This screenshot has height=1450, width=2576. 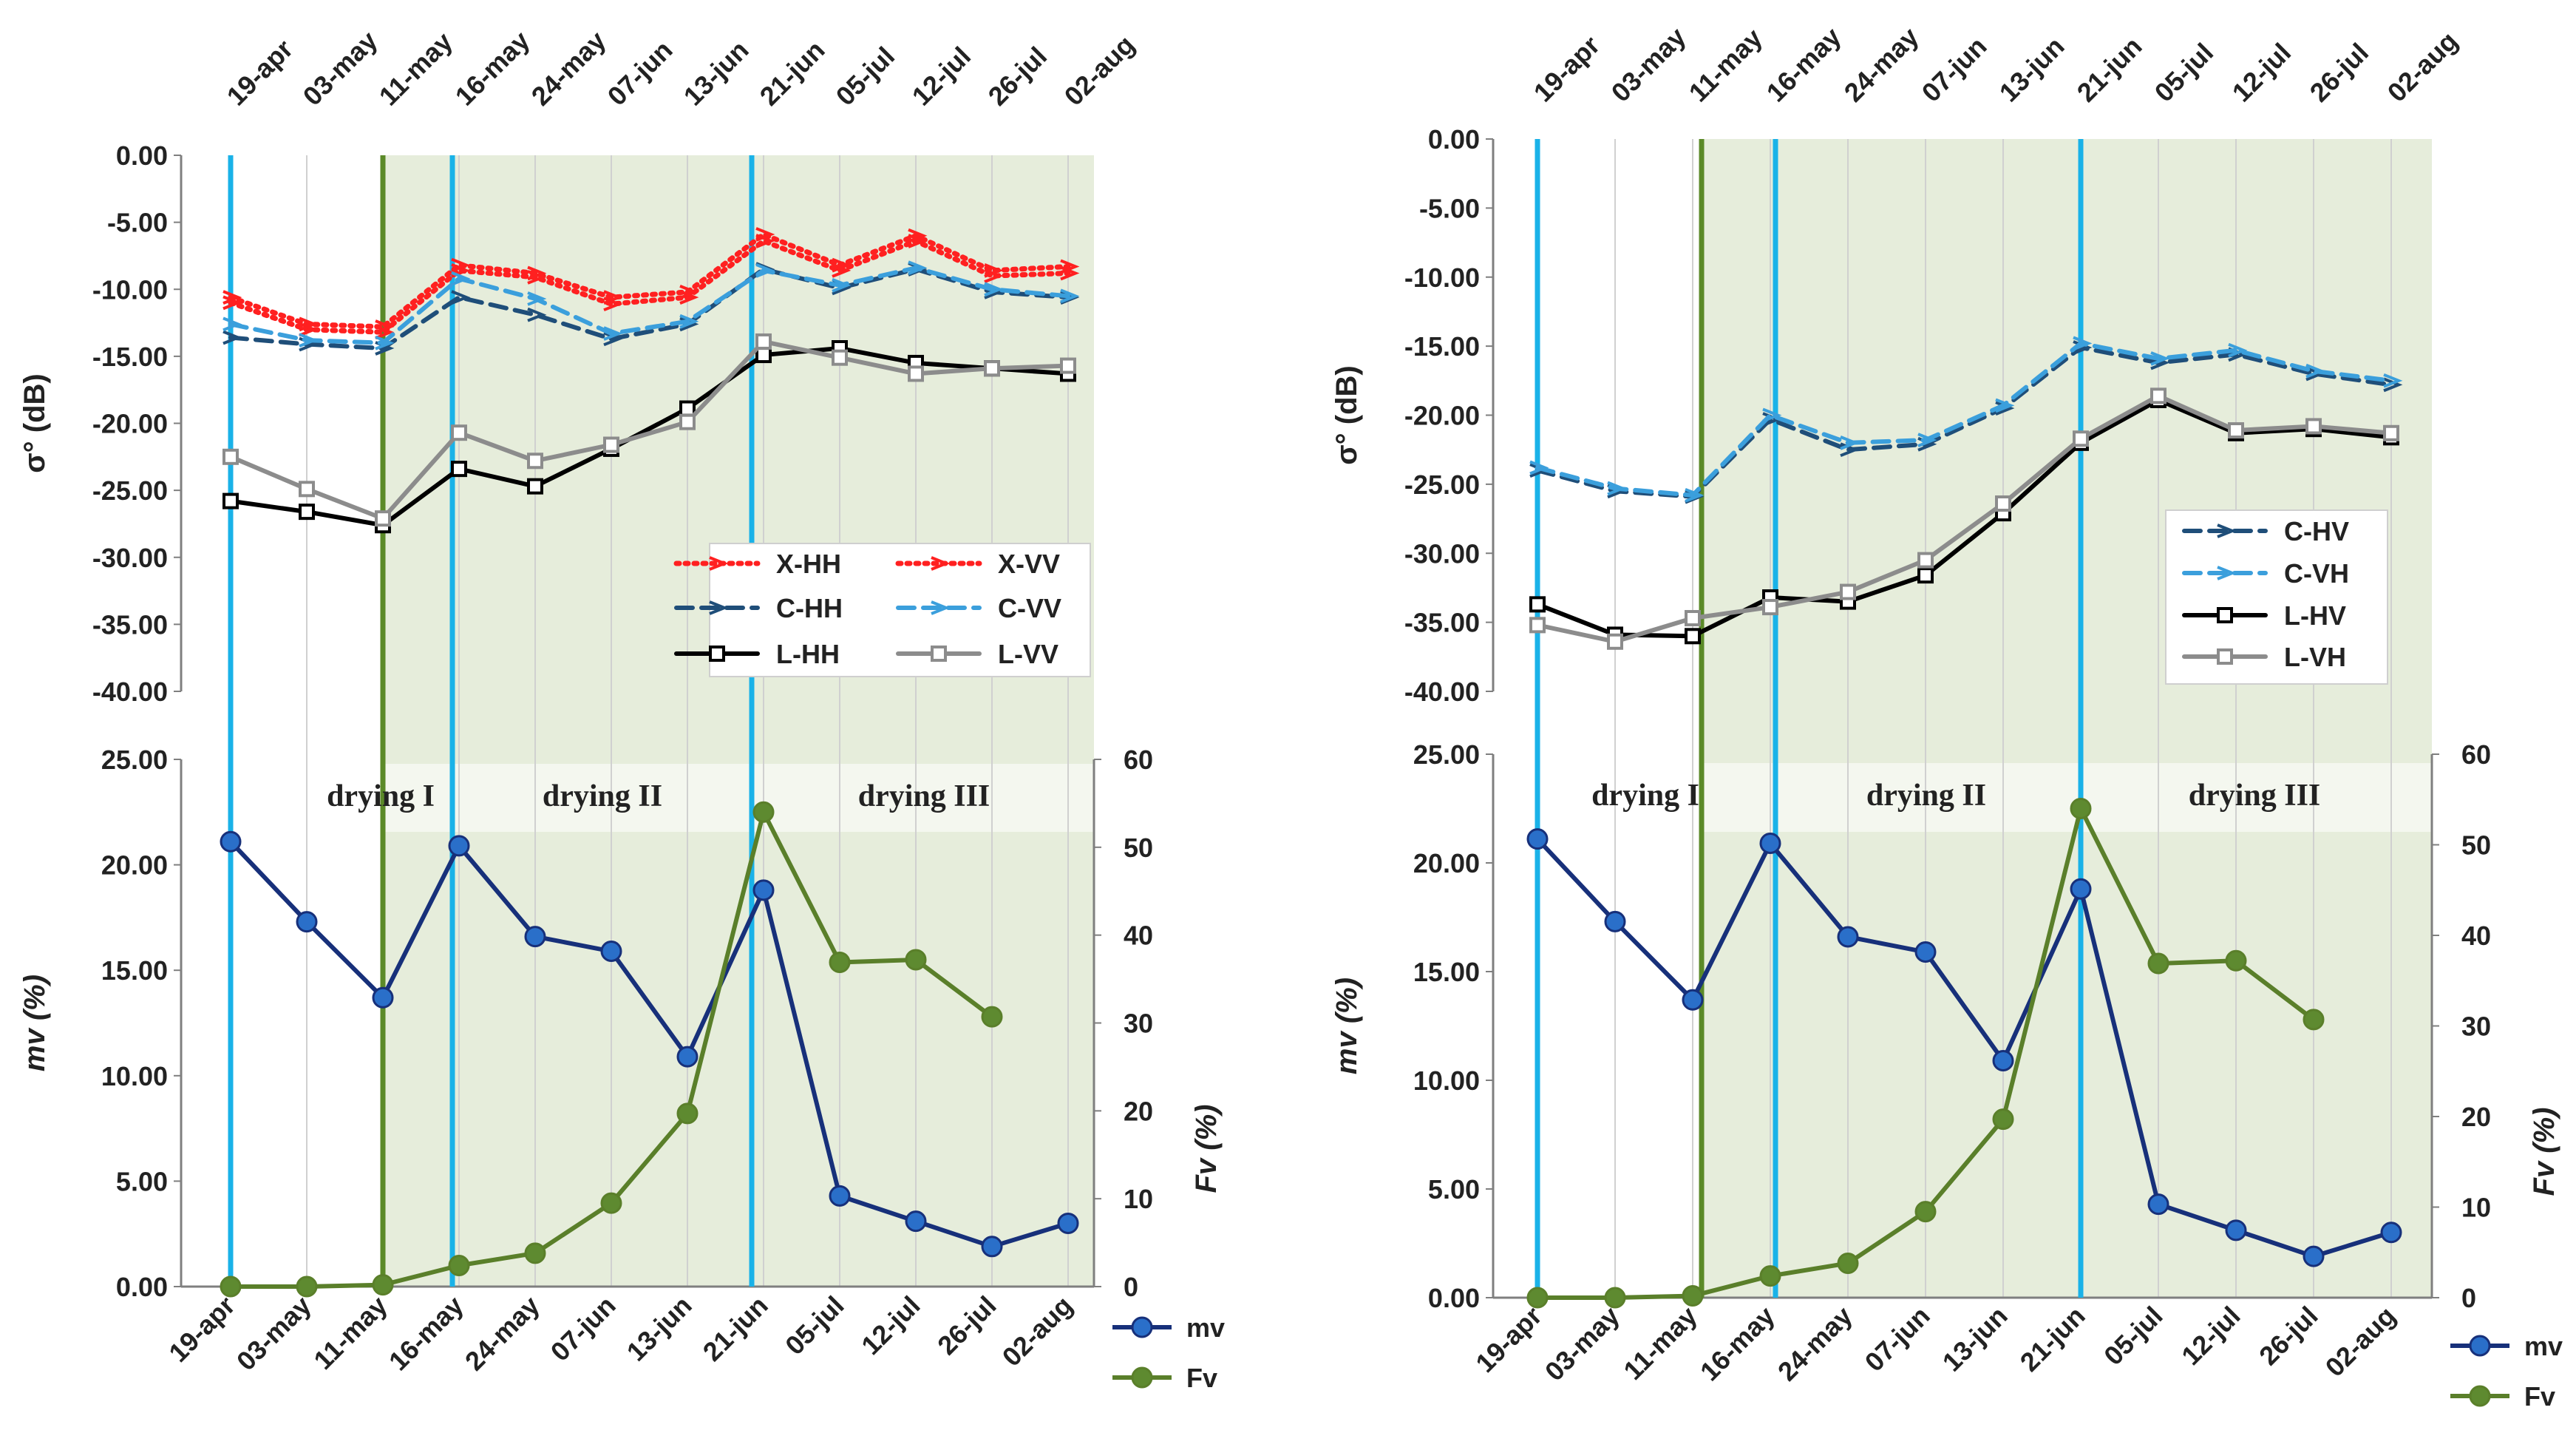 What do you see at coordinates (2544, 1152) in the screenshot?
I see `y2-axis-label: Fv (%)` at bounding box center [2544, 1152].